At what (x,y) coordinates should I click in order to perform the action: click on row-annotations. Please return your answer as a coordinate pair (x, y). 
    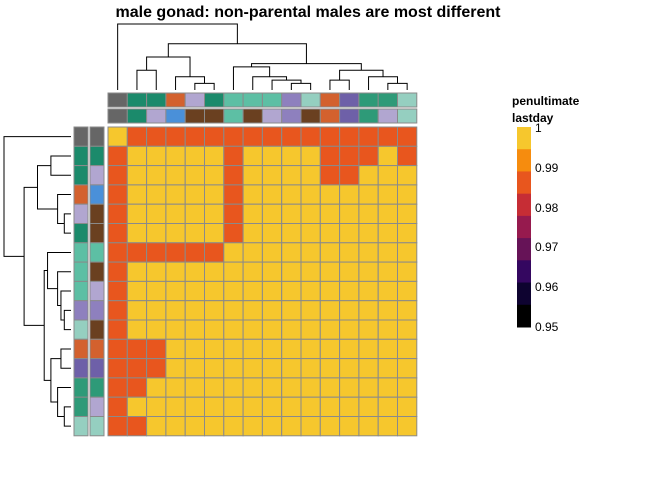
    Looking at the image, I should click on (89, 281).